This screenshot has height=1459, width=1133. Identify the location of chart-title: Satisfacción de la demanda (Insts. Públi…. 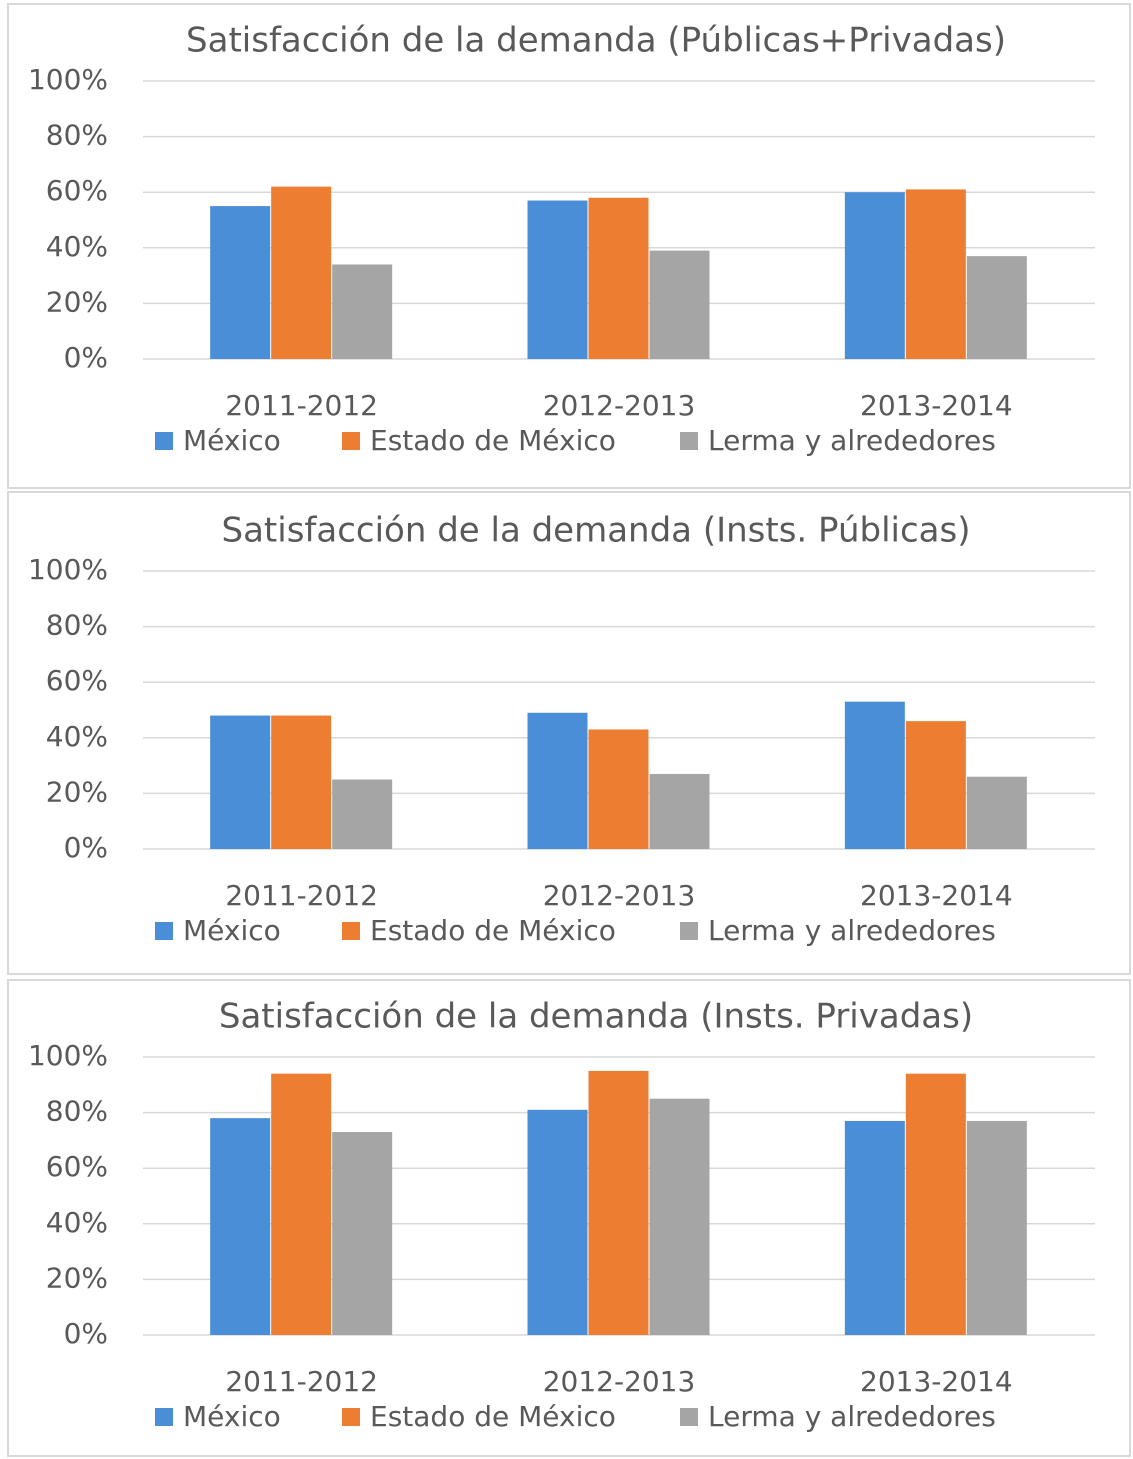
(596, 531).